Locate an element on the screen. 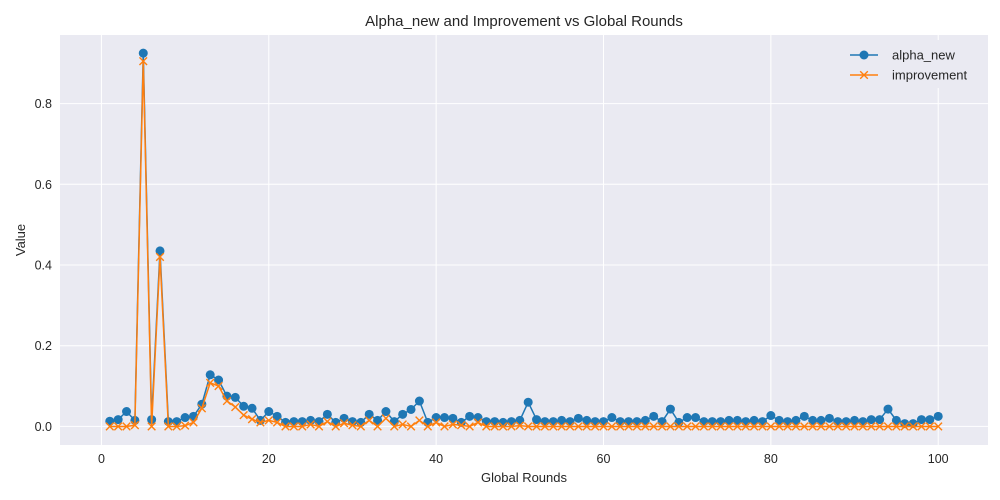  legend-item-improvement: improvement is located at coordinates (909, 75).